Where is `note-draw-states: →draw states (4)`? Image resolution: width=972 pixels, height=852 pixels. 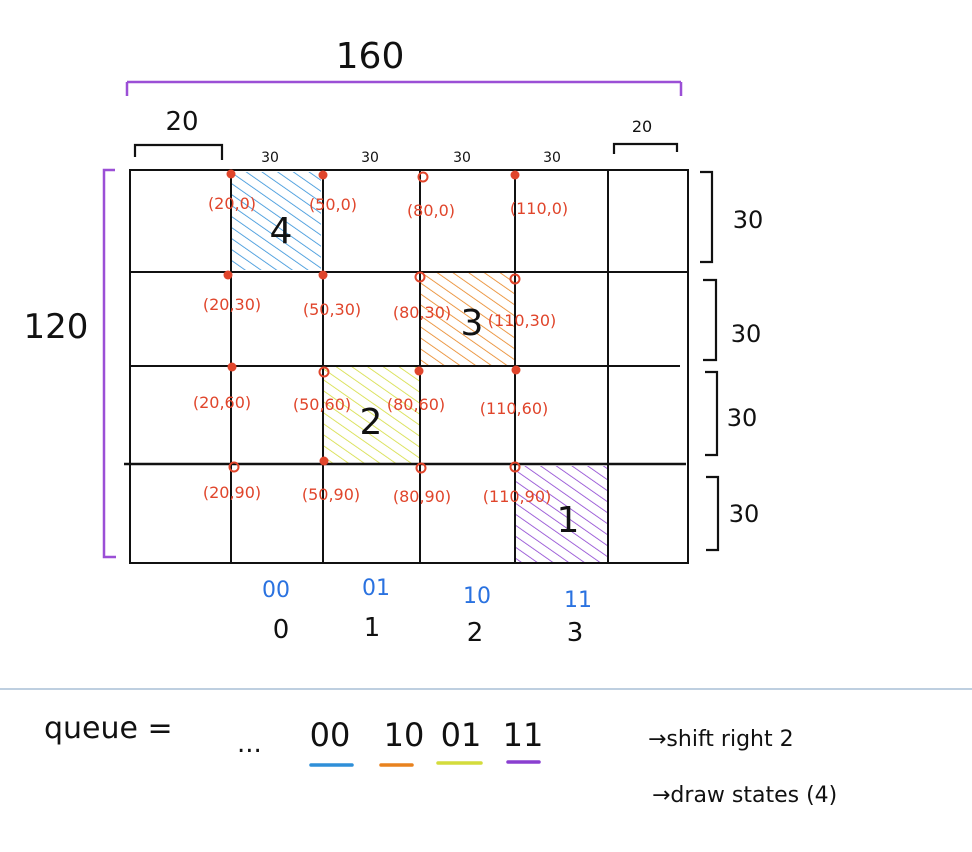 note-draw-states: →draw states (4) is located at coordinates (744, 795).